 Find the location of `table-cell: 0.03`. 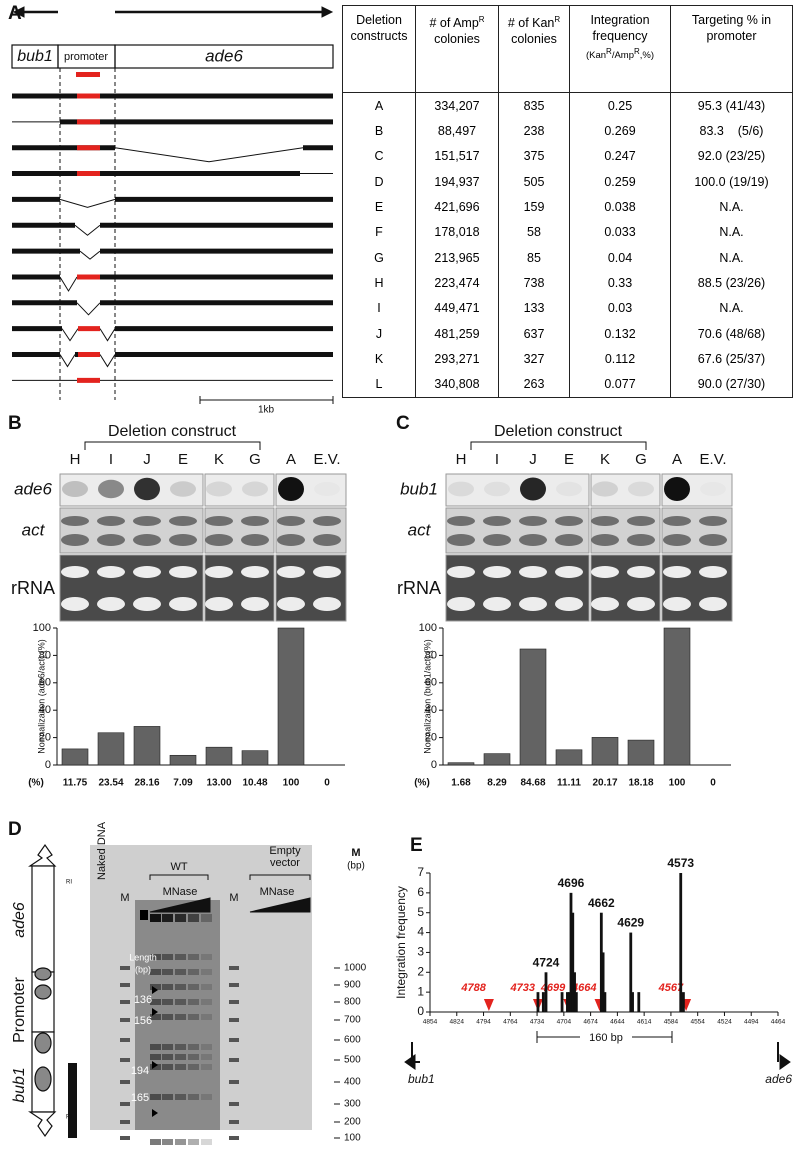

table-cell: 0.03 is located at coordinates (620, 308).